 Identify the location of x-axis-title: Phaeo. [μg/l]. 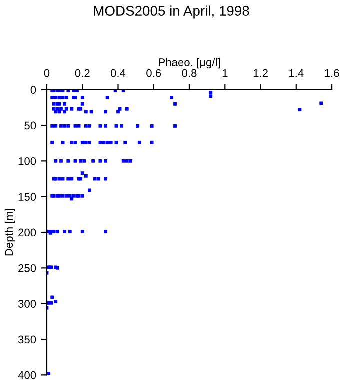
(189, 63).